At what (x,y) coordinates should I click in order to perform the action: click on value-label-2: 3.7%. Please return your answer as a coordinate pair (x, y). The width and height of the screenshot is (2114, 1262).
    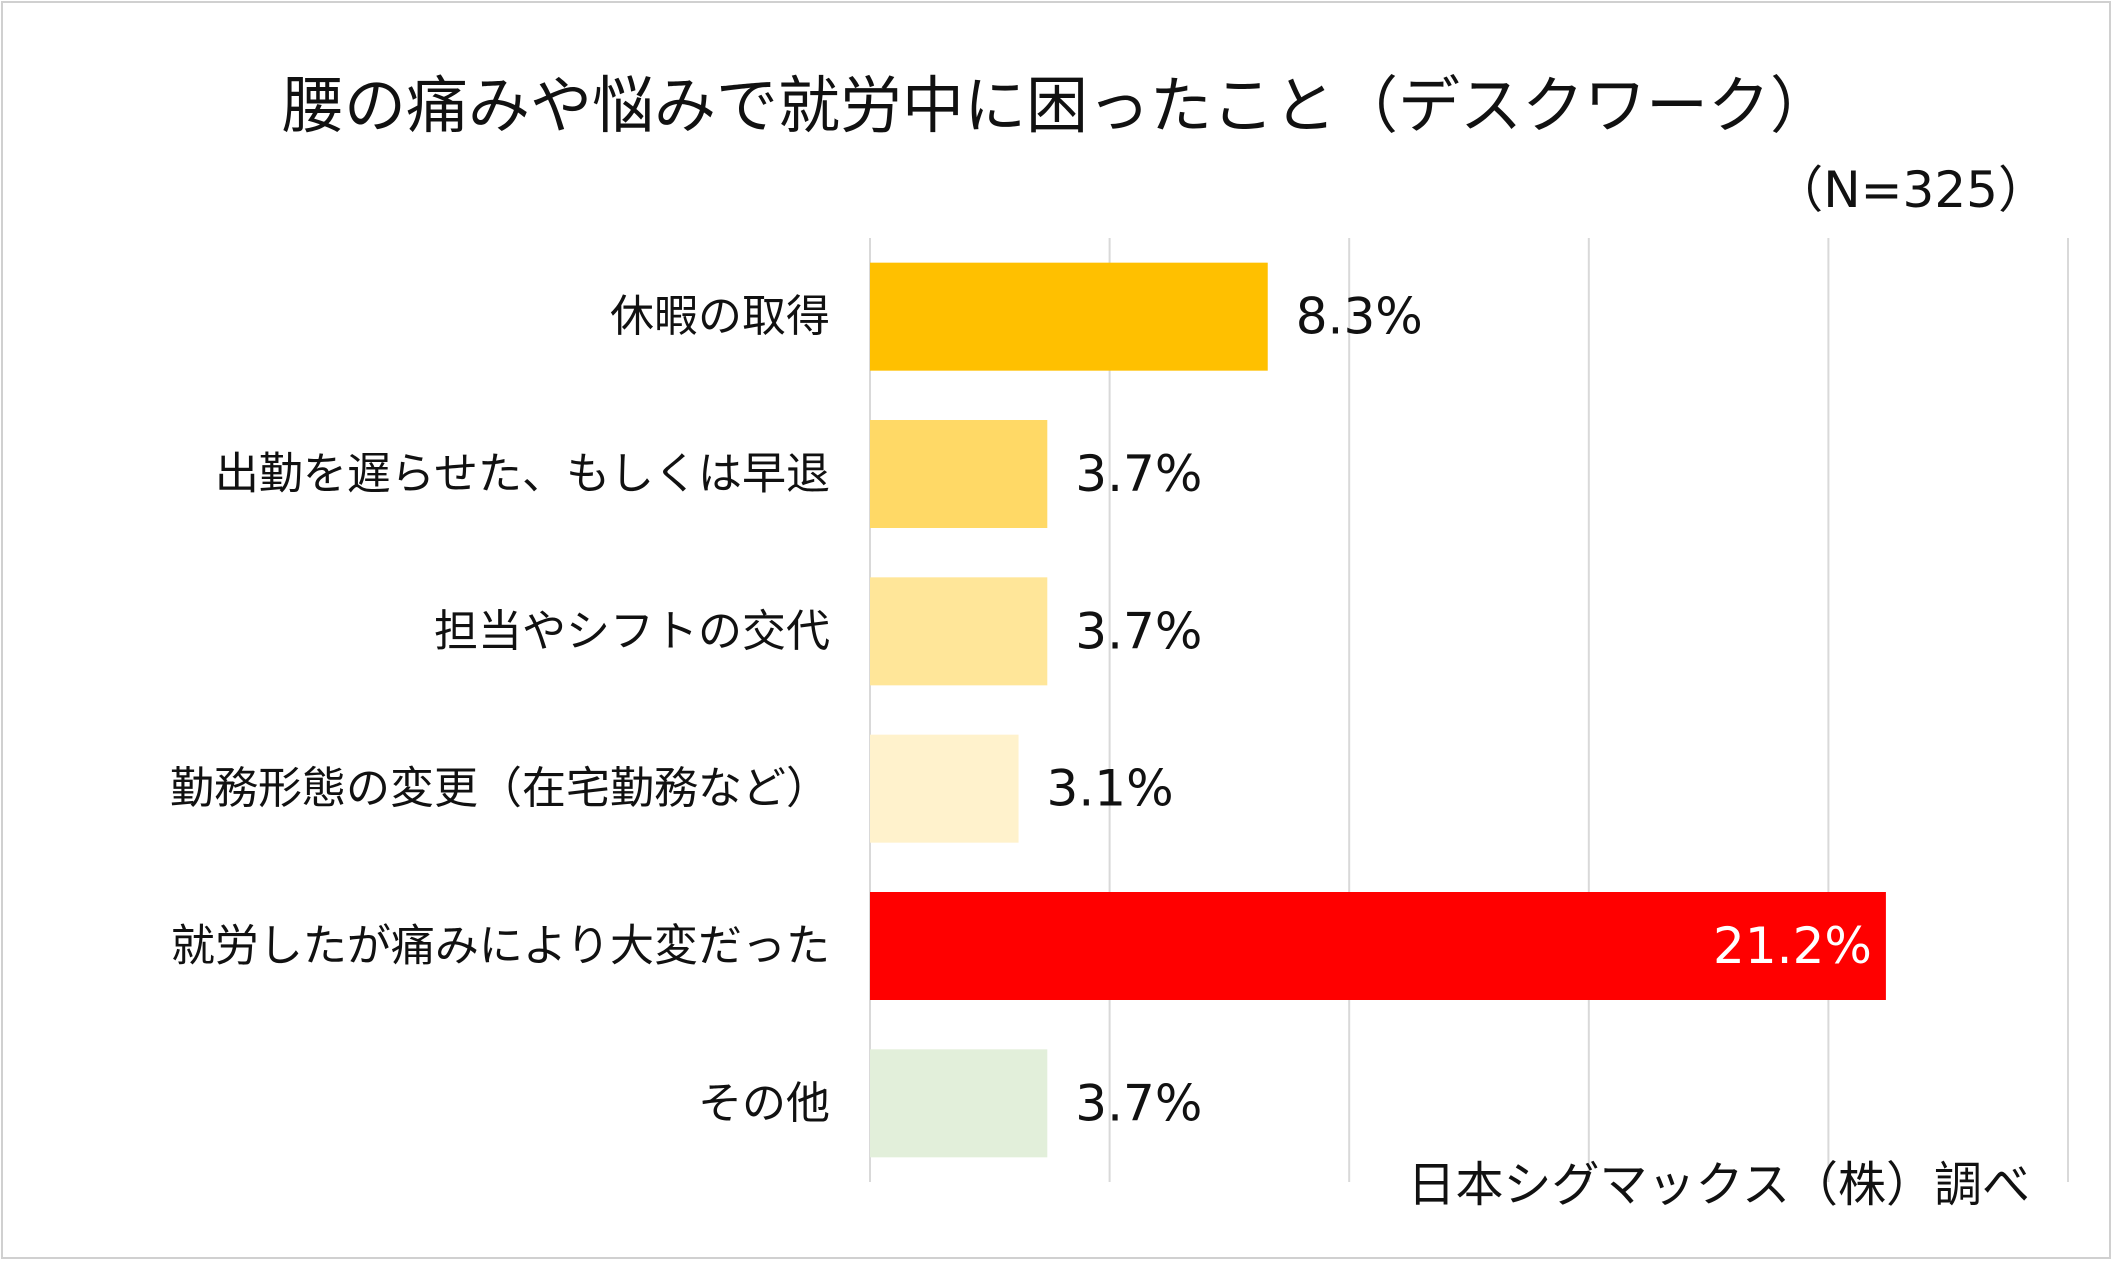
    Looking at the image, I should click on (1138, 474).